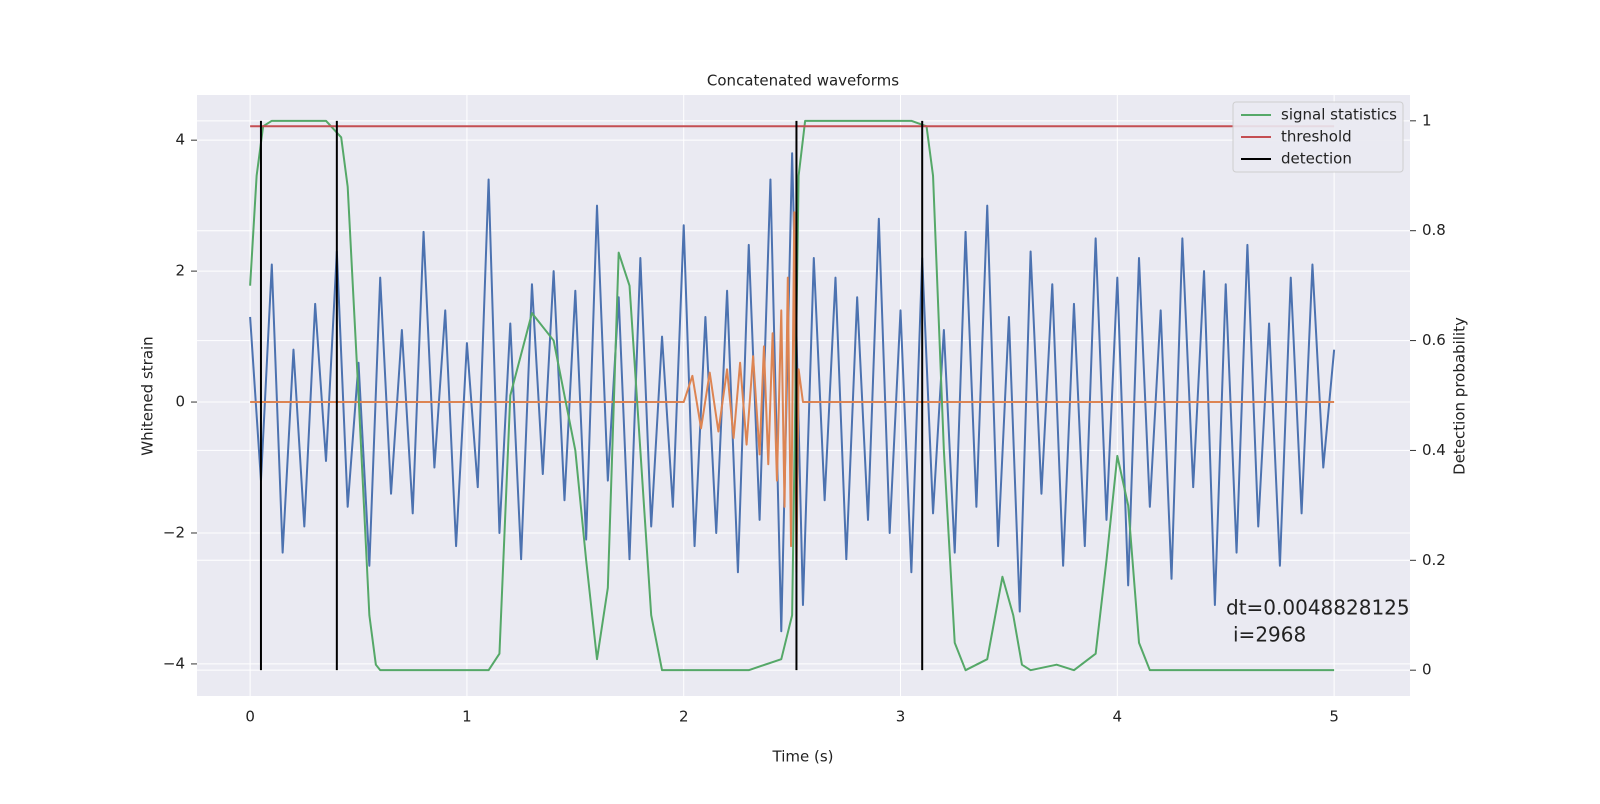 Image resolution: width=1600 pixels, height=804 pixels. I want to click on x-tick-label: 1, so click(467, 717).